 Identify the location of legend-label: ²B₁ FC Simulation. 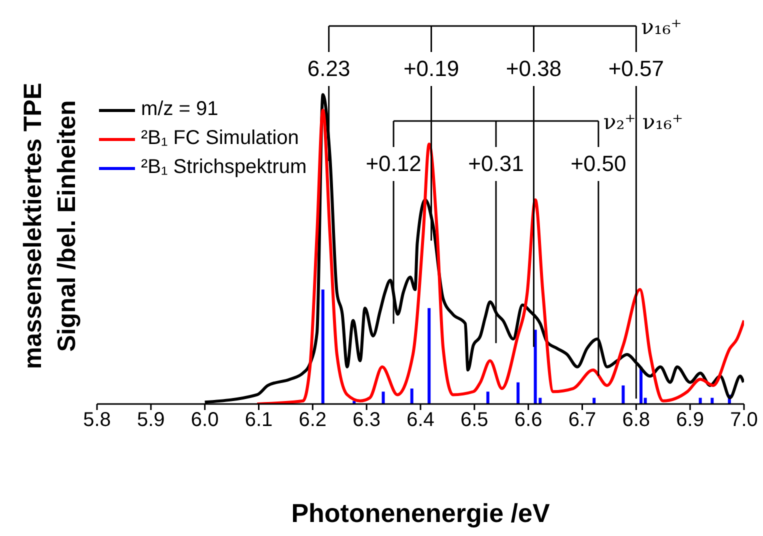
(220, 138).